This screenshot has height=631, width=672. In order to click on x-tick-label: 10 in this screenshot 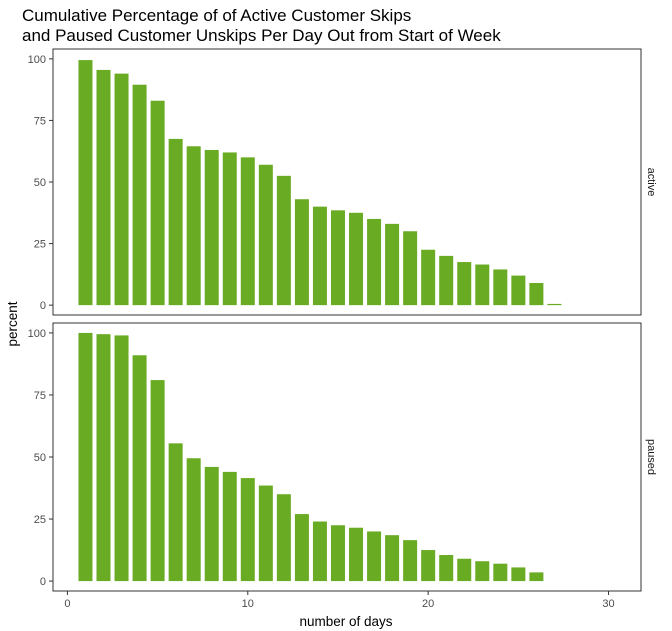, I will do `click(248, 604)`.